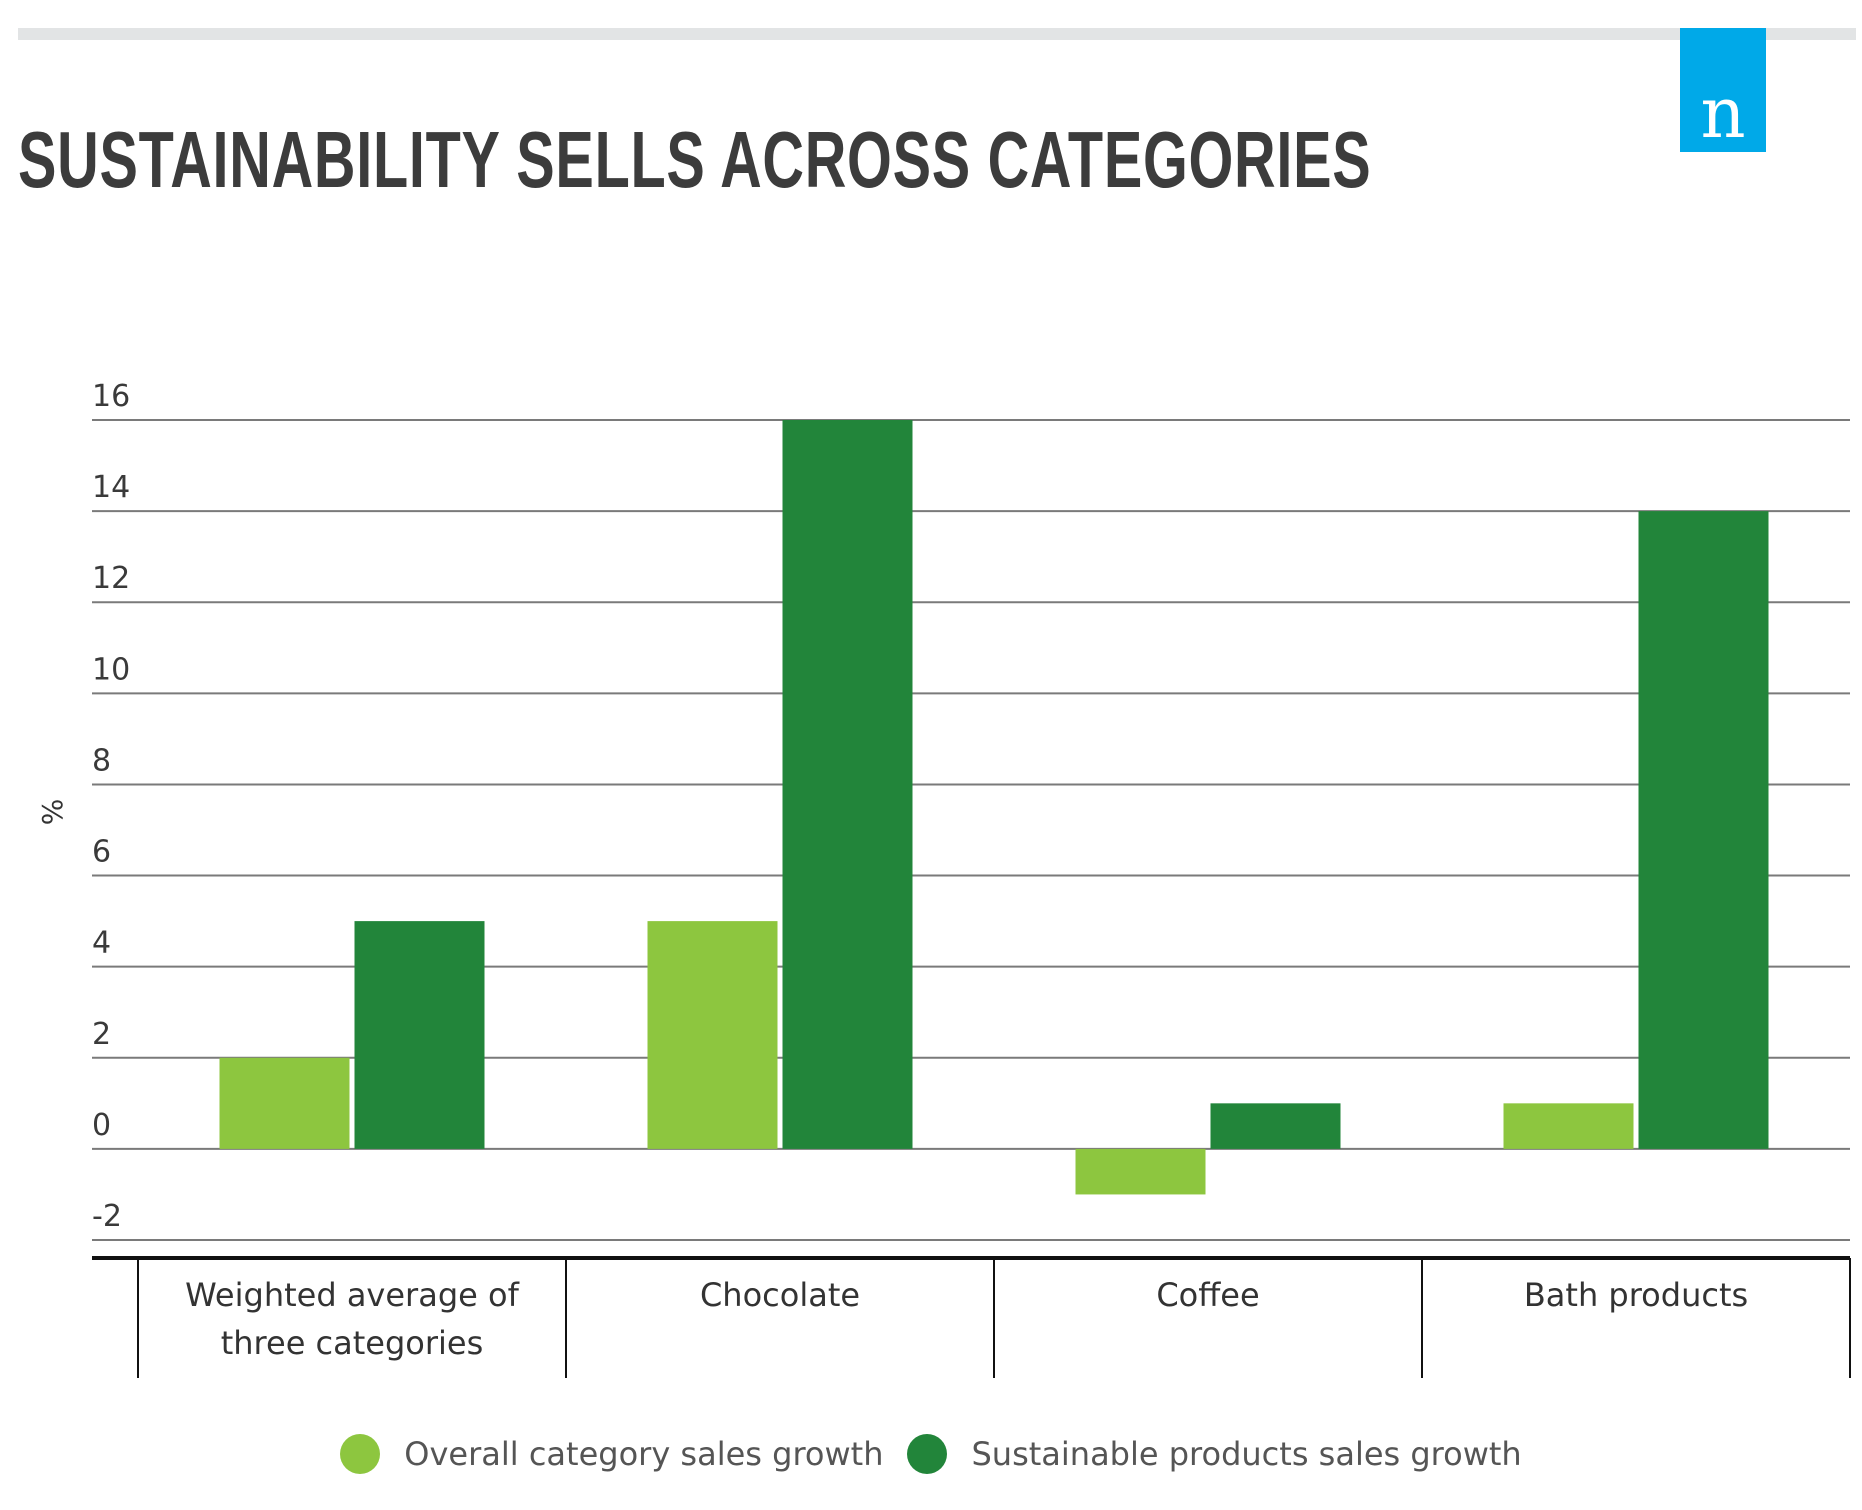  Describe the element at coordinates (1207, 1295) in the screenshot. I see `category-label: Coffee` at that location.